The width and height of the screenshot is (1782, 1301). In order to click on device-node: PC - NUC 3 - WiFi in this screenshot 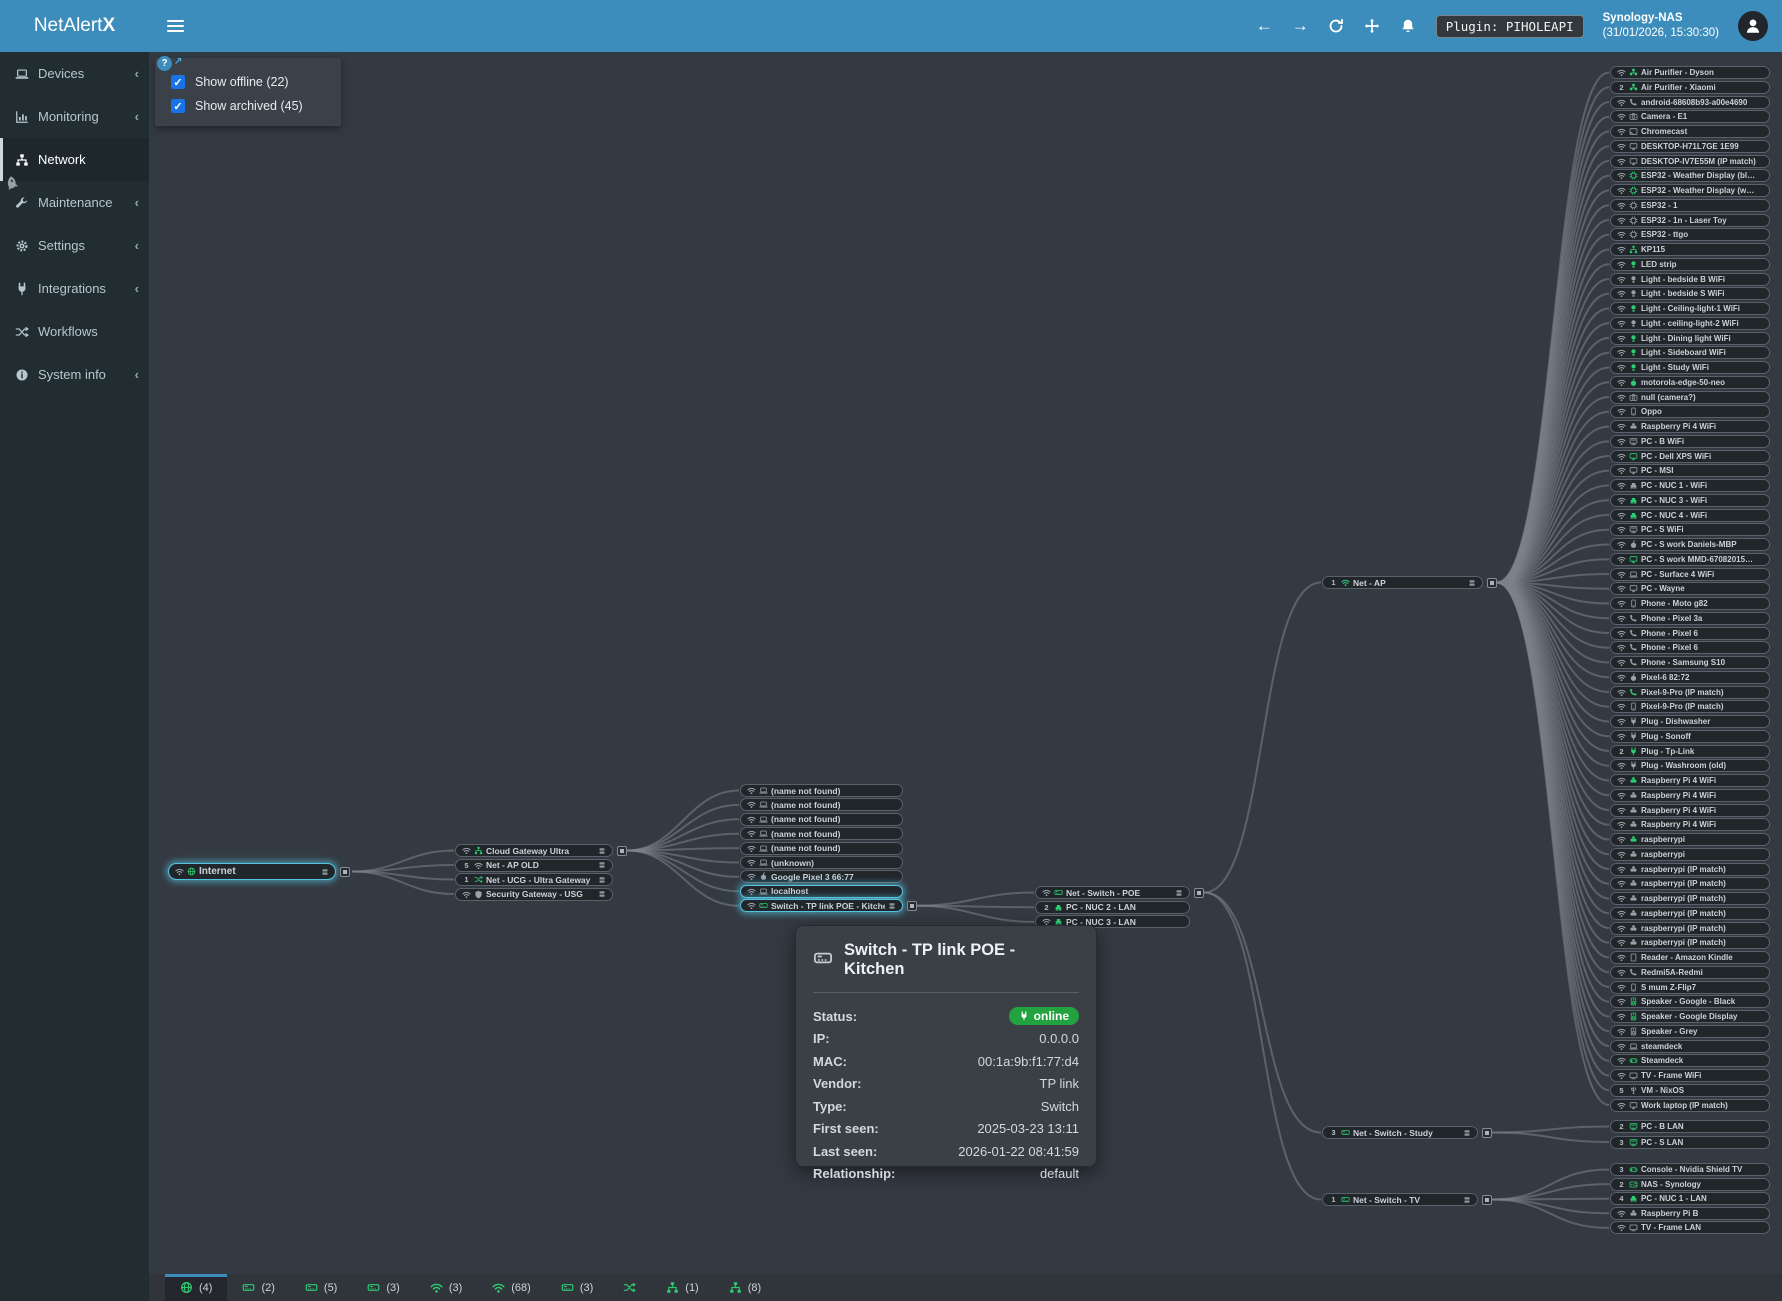, I will do `click(1690, 500)`.